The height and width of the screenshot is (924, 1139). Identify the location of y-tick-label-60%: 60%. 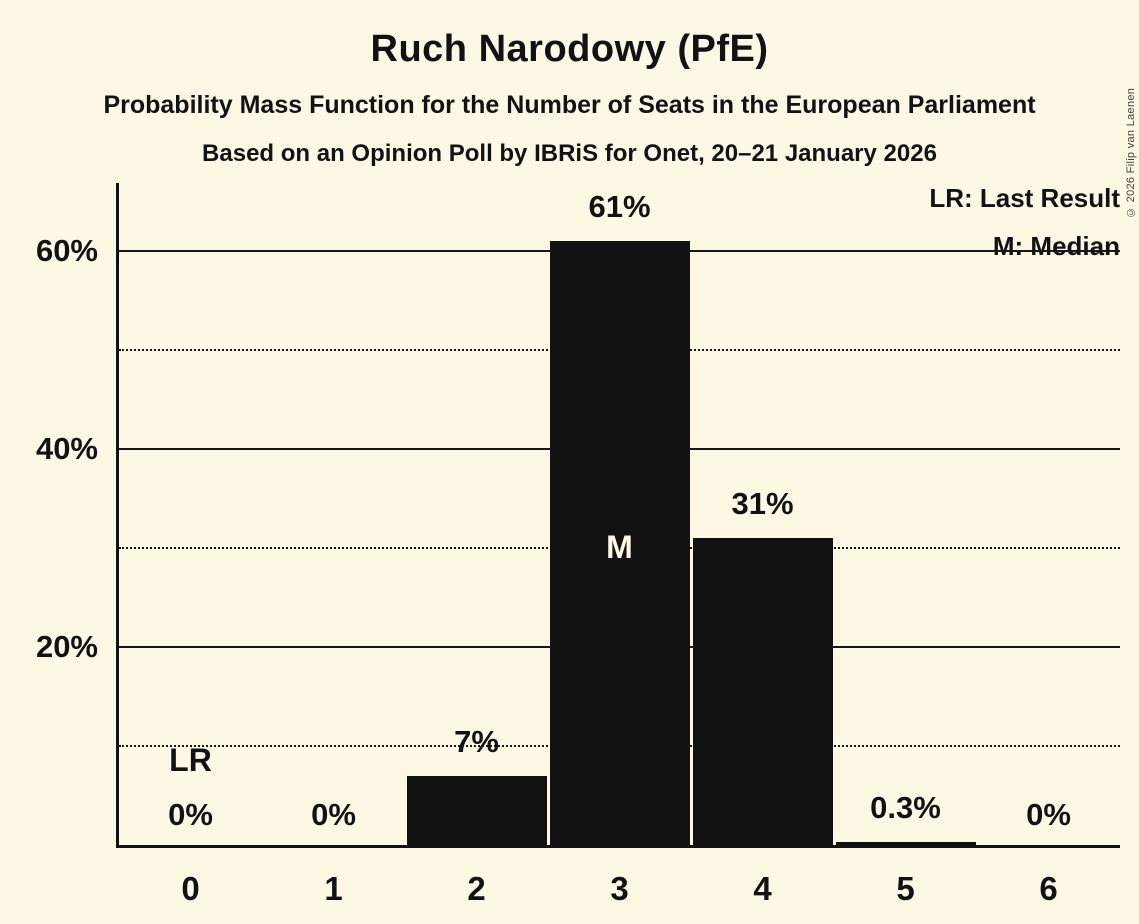
(66, 251).